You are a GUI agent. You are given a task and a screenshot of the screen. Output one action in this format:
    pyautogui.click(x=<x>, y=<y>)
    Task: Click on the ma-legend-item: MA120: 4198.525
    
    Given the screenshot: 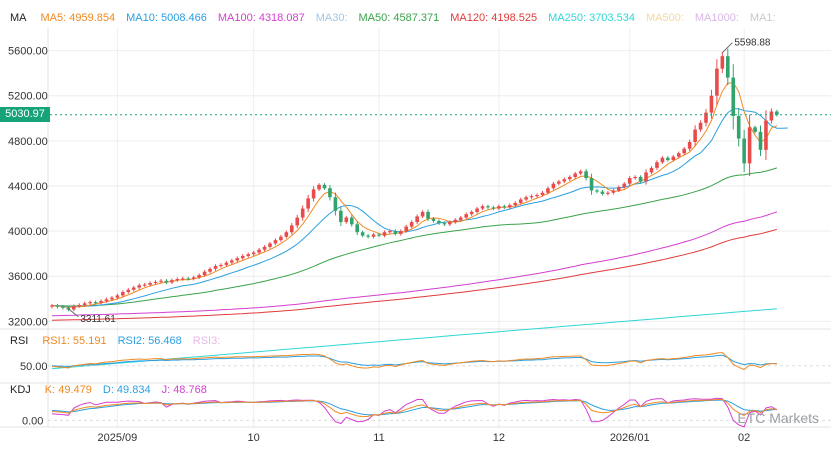 What is the action you would take?
    pyautogui.click(x=494, y=18)
    